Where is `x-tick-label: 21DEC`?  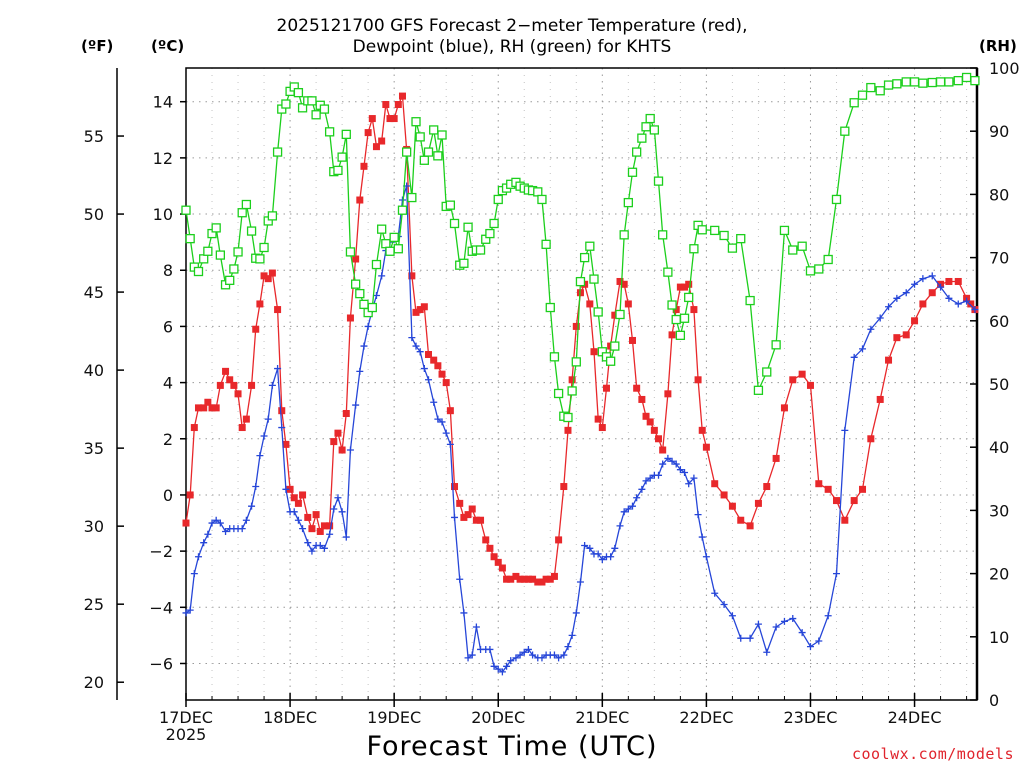 x-tick-label: 21DEC is located at coordinates (602, 717).